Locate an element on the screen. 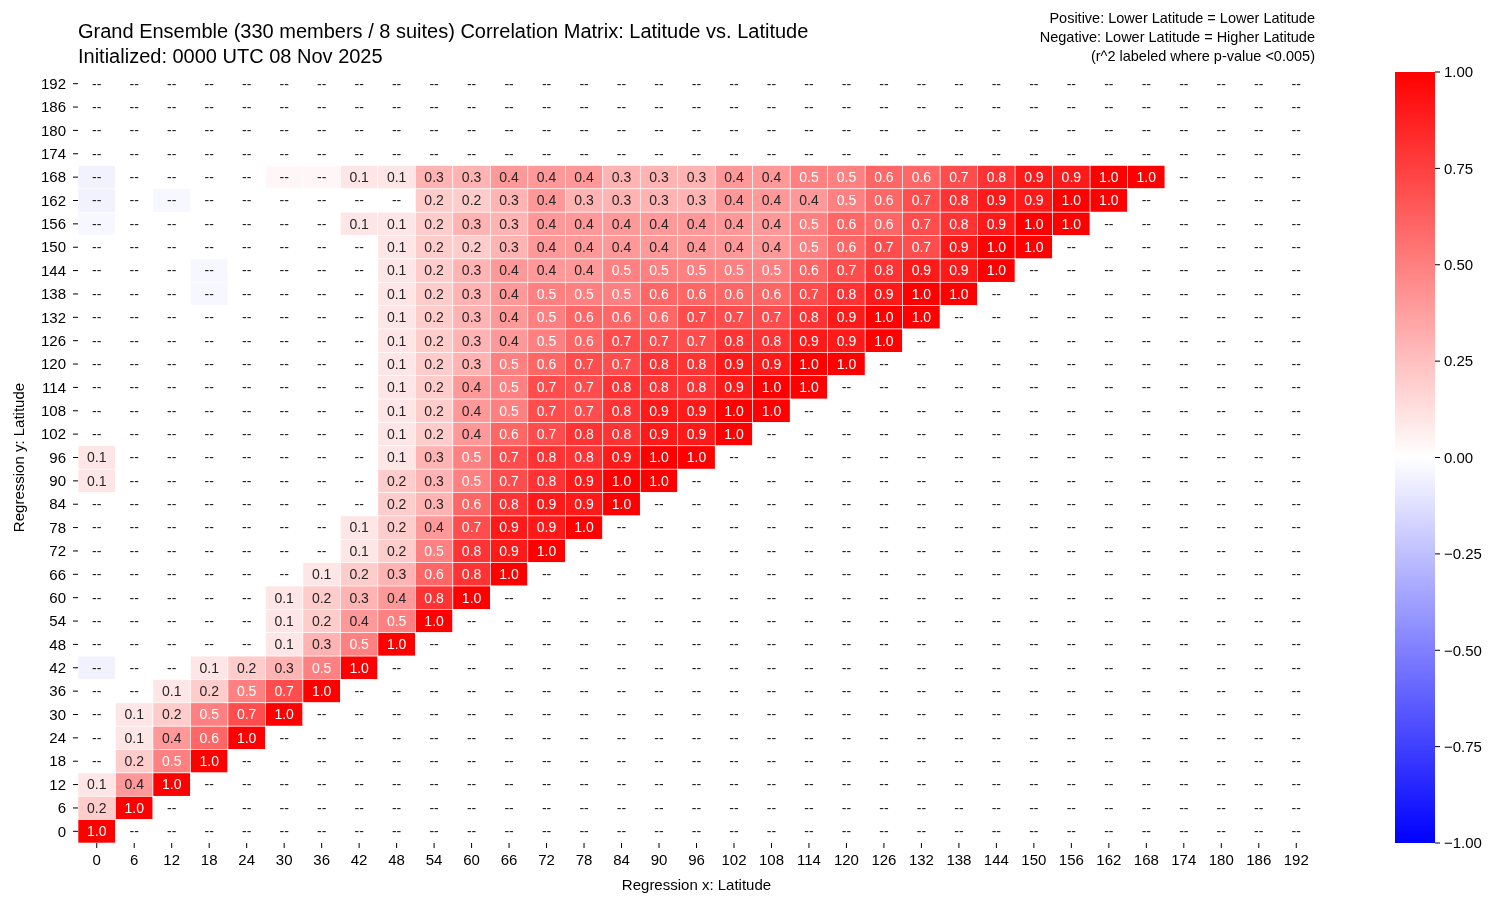  x-axis-title: Regression x: Latitude is located at coordinates (696, 884).